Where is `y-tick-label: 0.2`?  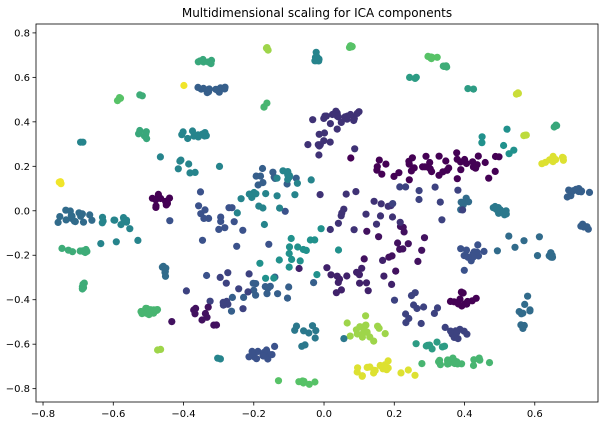 y-tick-label: 0.2 is located at coordinates (22, 167).